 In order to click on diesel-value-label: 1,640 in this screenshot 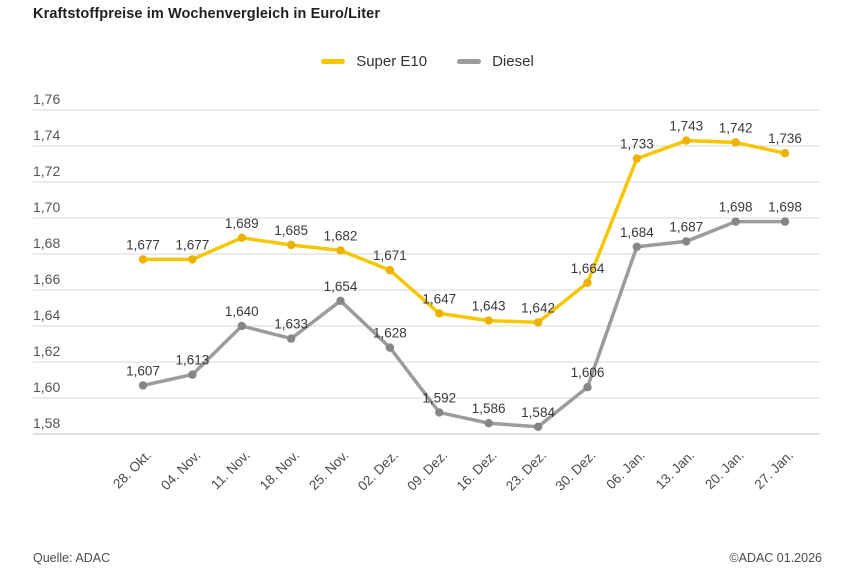, I will do `click(242, 311)`.